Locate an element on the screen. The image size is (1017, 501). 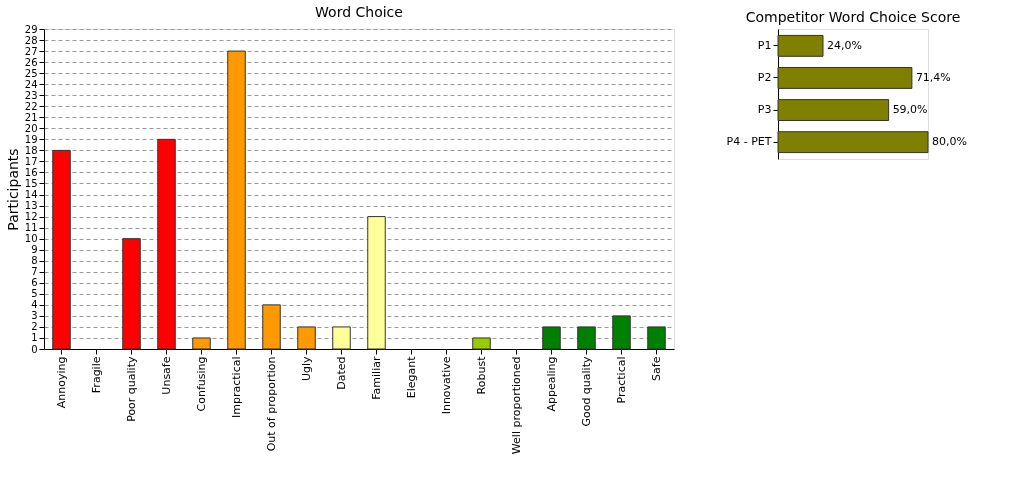
y-tick-label: 6 is located at coordinates (34, 283).